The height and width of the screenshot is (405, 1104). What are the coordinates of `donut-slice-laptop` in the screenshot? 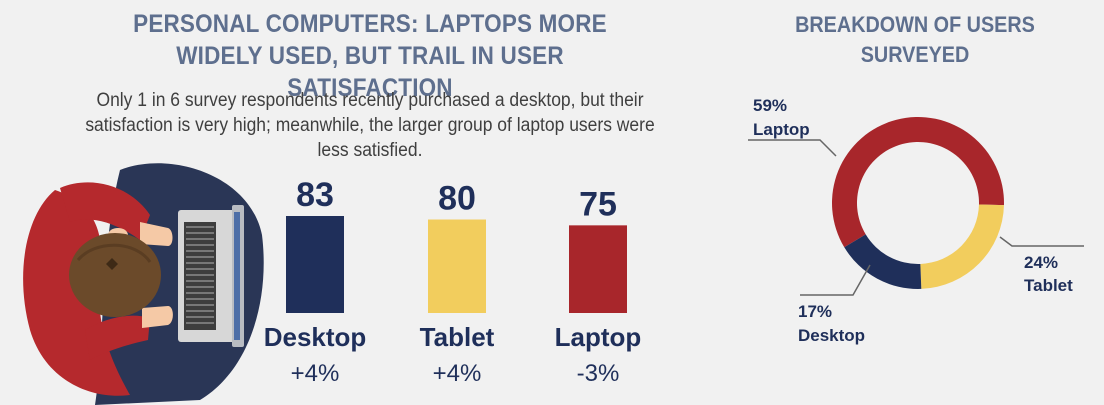 It's located at (918, 182).